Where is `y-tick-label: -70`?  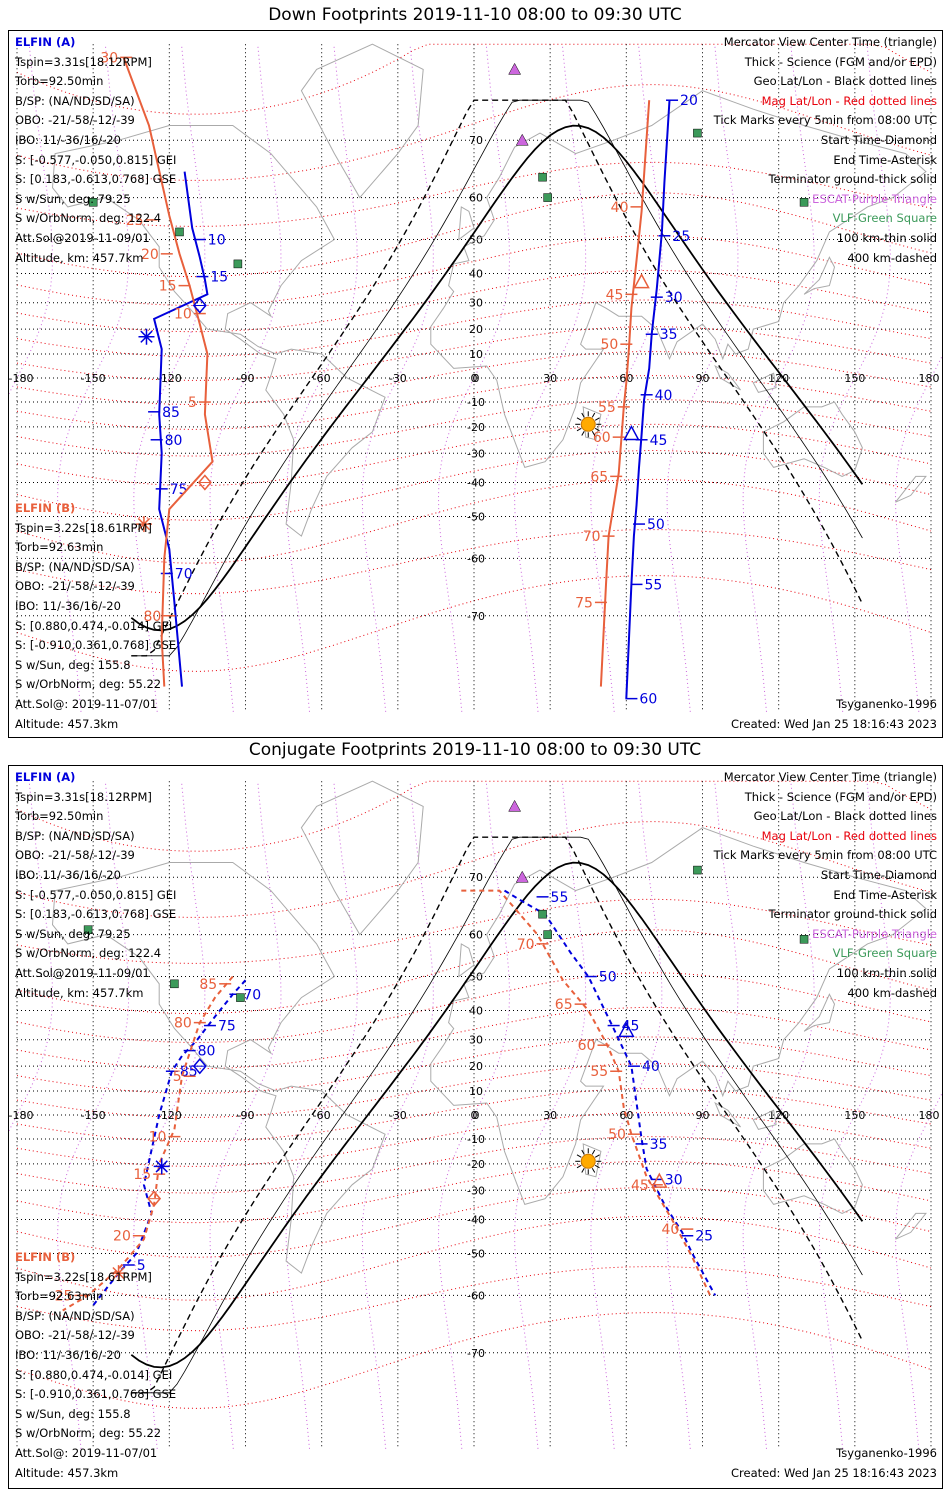 y-tick-label: -70 is located at coordinates (476, 1353).